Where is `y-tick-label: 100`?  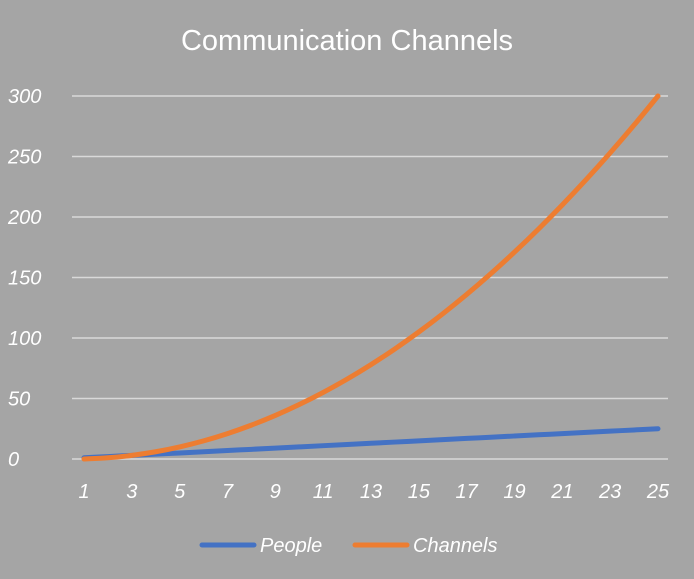 y-tick-label: 100 is located at coordinates (24, 339).